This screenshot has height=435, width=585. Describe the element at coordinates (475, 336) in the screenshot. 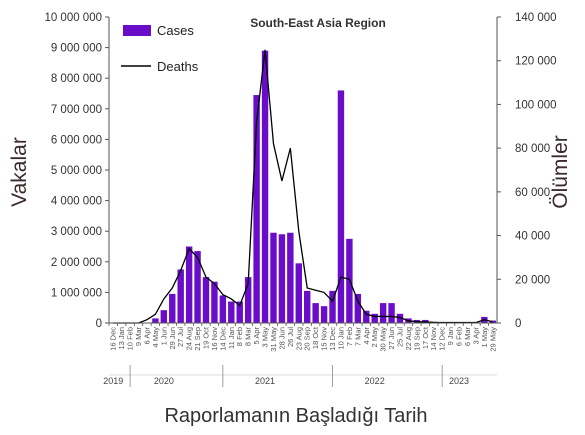

I see `x-tick-label: 3 Apr` at that location.